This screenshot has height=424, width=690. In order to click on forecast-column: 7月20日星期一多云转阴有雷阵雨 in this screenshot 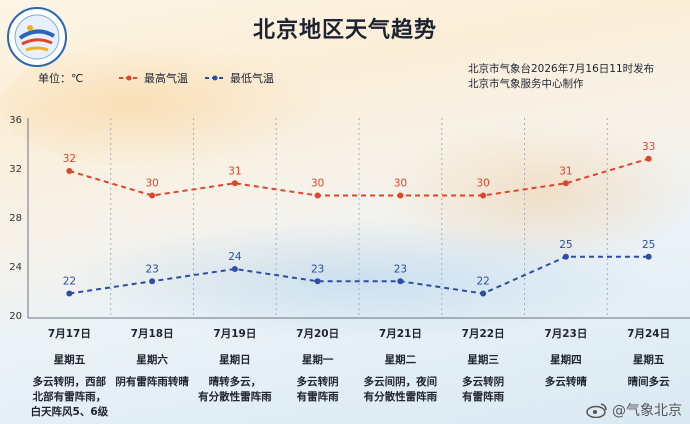, I will do `click(318, 361)`.